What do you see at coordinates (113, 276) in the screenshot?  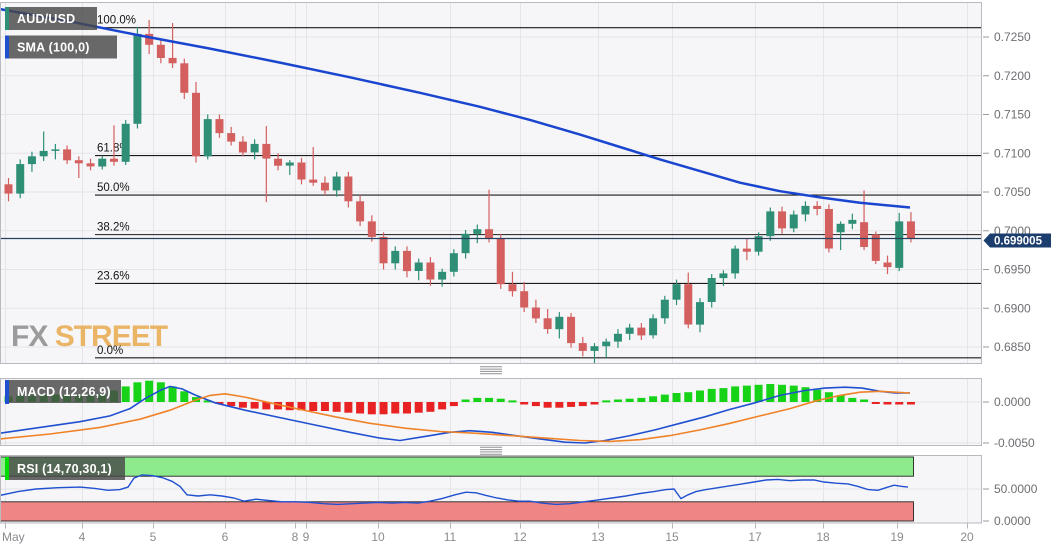 I see `fib-label: 23.6%` at bounding box center [113, 276].